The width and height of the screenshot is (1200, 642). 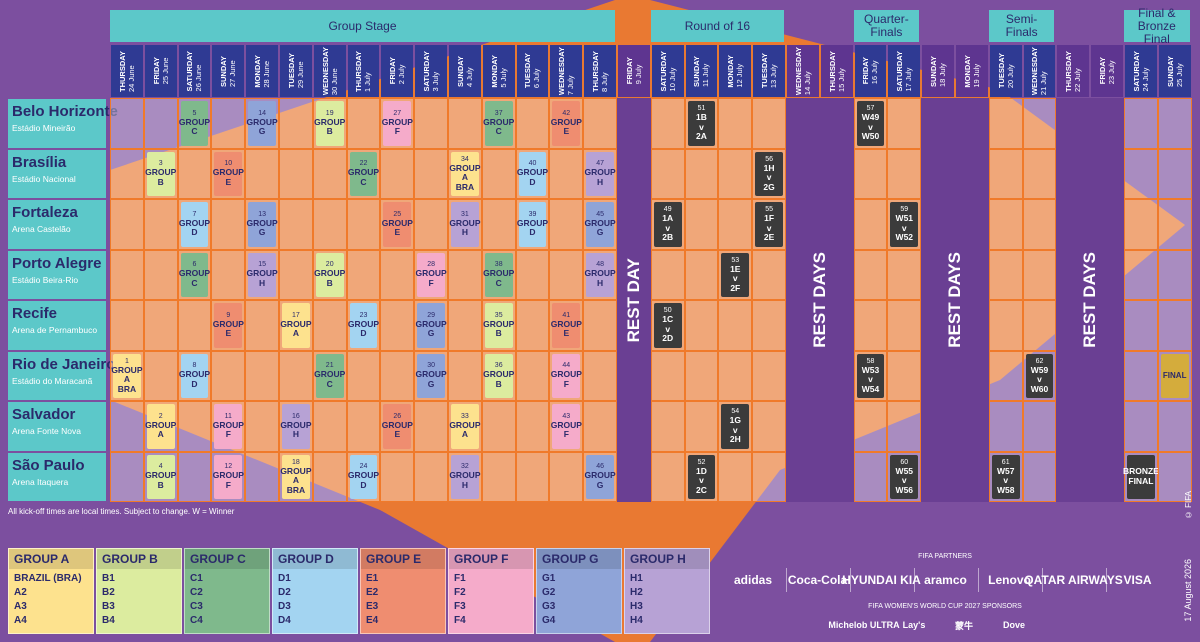 What do you see at coordinates (262, 282) in the screenshot?
I see `match-line: H` at bounding box center [262, 282].